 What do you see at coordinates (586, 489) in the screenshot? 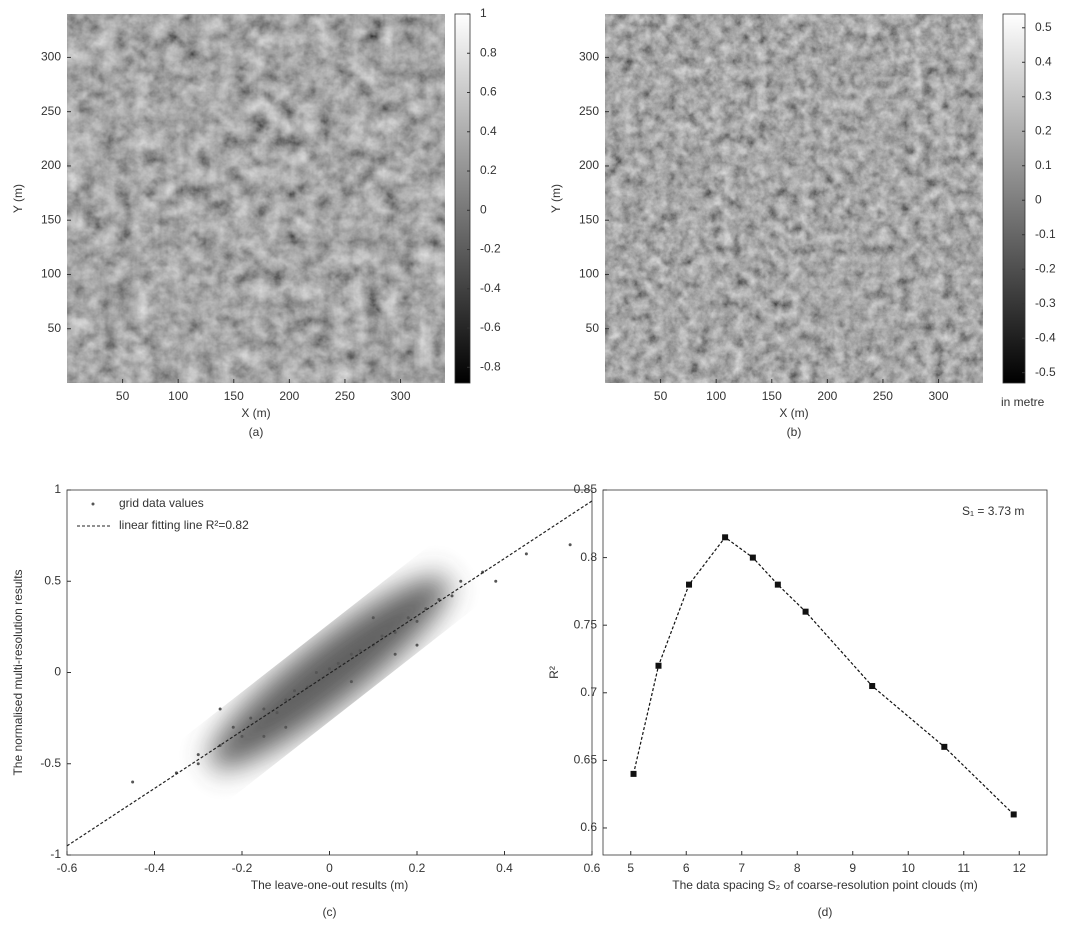
I see `y-tick-label: 0.85` at bounding box center [586, 489].